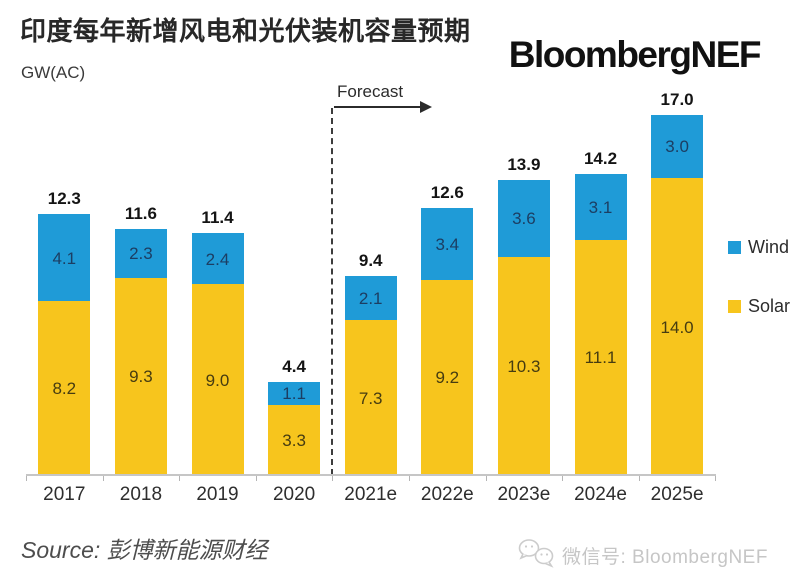 The width and height of the screenshot is (800, 585). I want to click on wechat-icon, so click(537, 555).